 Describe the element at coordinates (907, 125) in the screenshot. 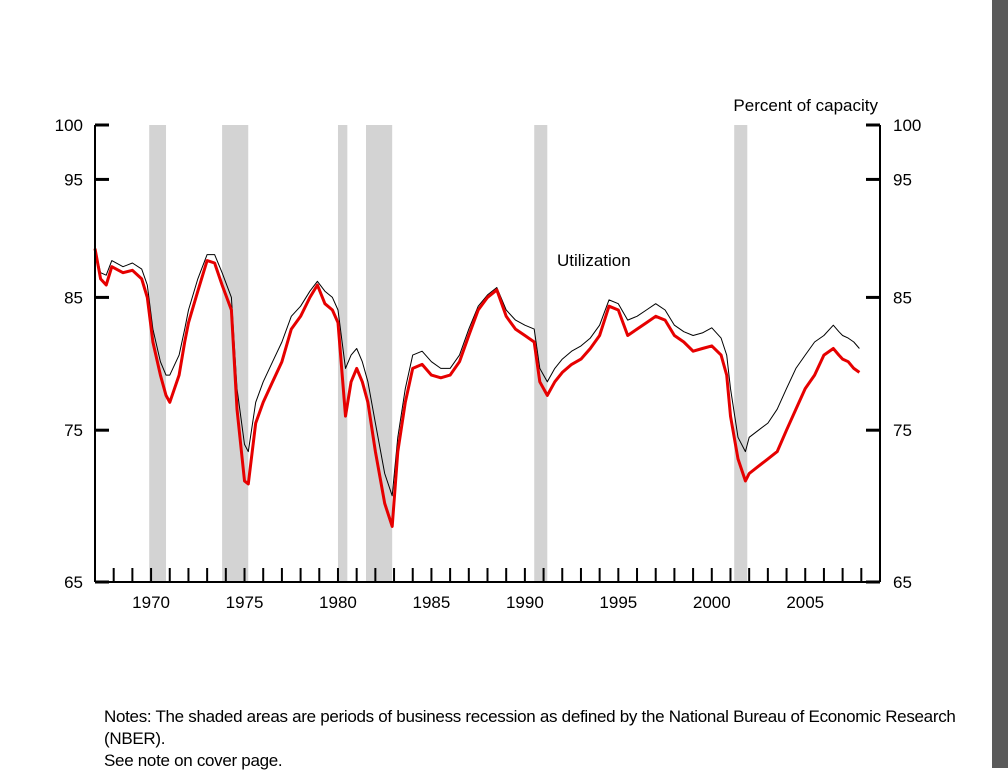

I see `y-tick-label-right: 100` at that location.